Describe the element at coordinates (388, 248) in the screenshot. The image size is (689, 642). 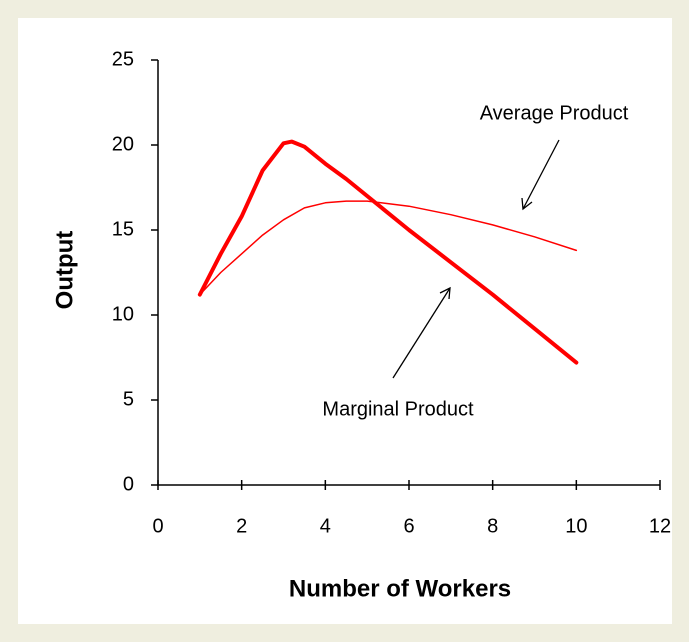
I see `line` at that location.